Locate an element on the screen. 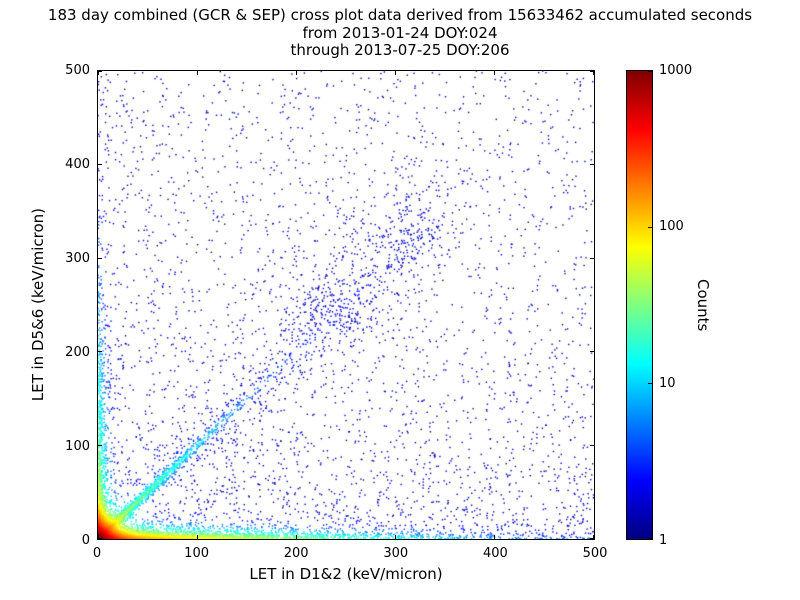 The height and width of the screenshot is (600, 800). x-tick-label: 0 is located at coordinates (97, 553).